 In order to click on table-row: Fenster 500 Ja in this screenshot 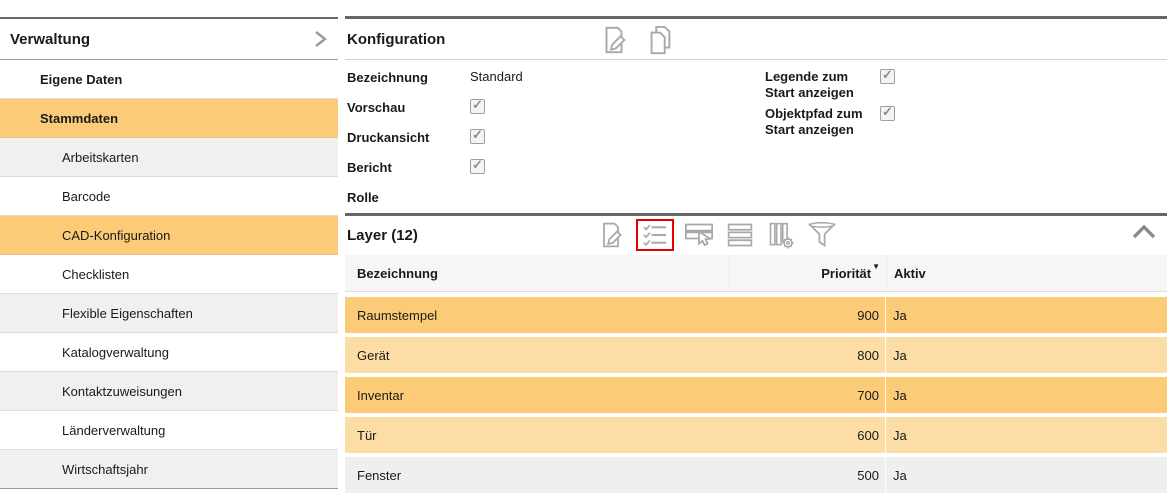, I will do `click(756, 475)`.